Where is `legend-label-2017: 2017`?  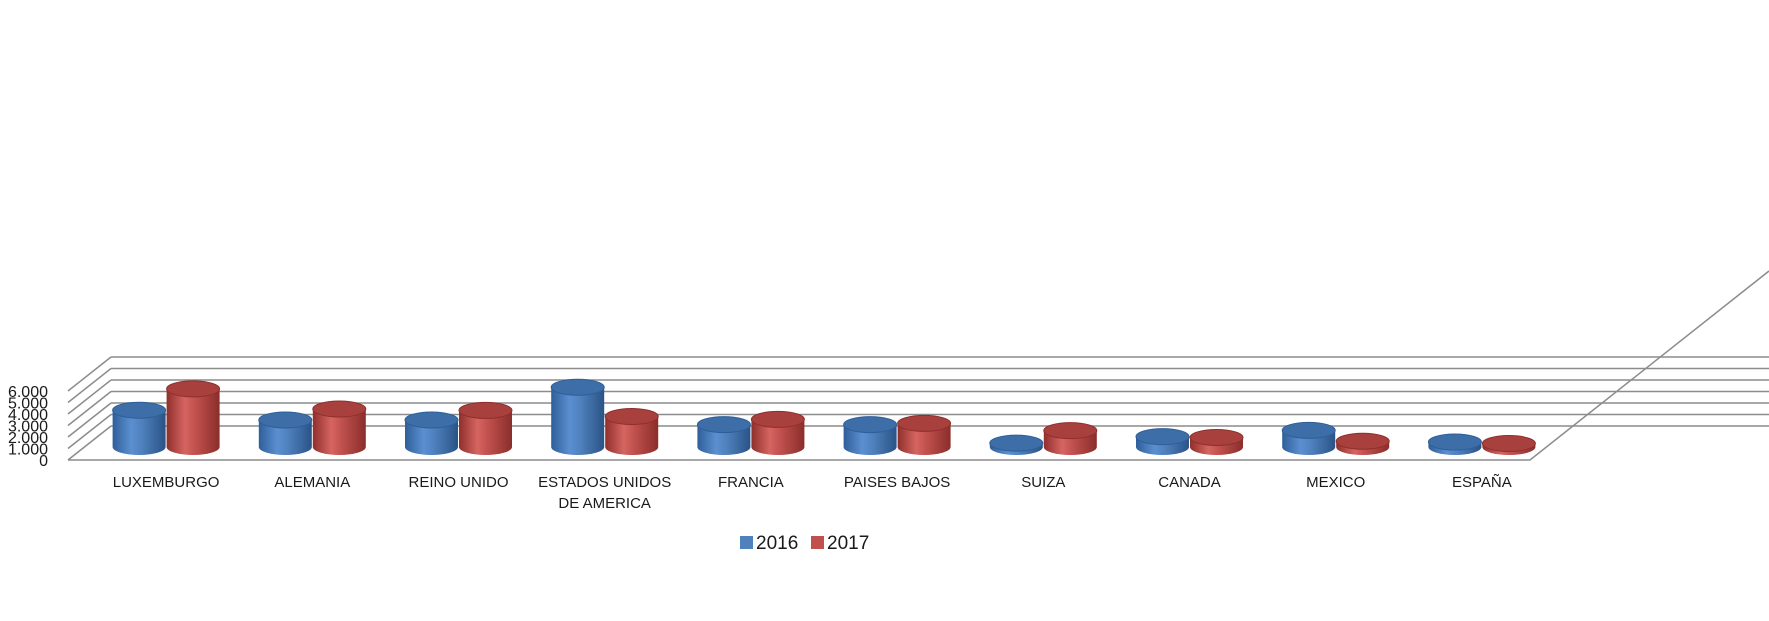 legend-label-2017: 2017 is located at coordinates (848, 543).